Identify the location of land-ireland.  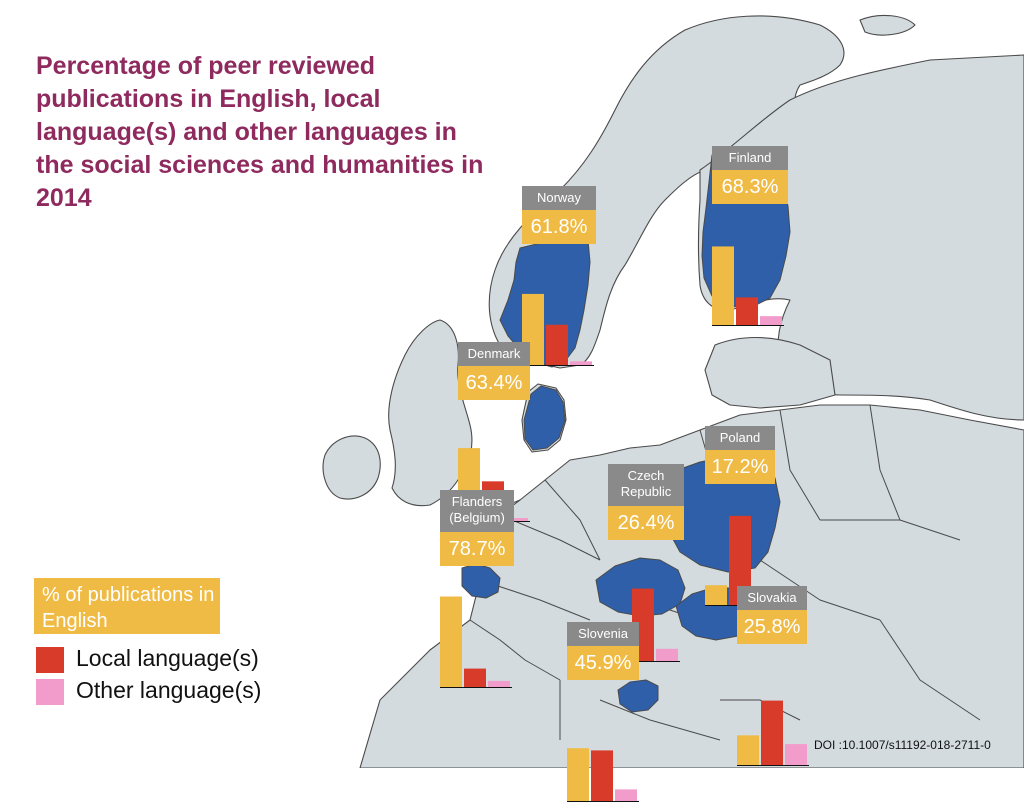
(351, 467).